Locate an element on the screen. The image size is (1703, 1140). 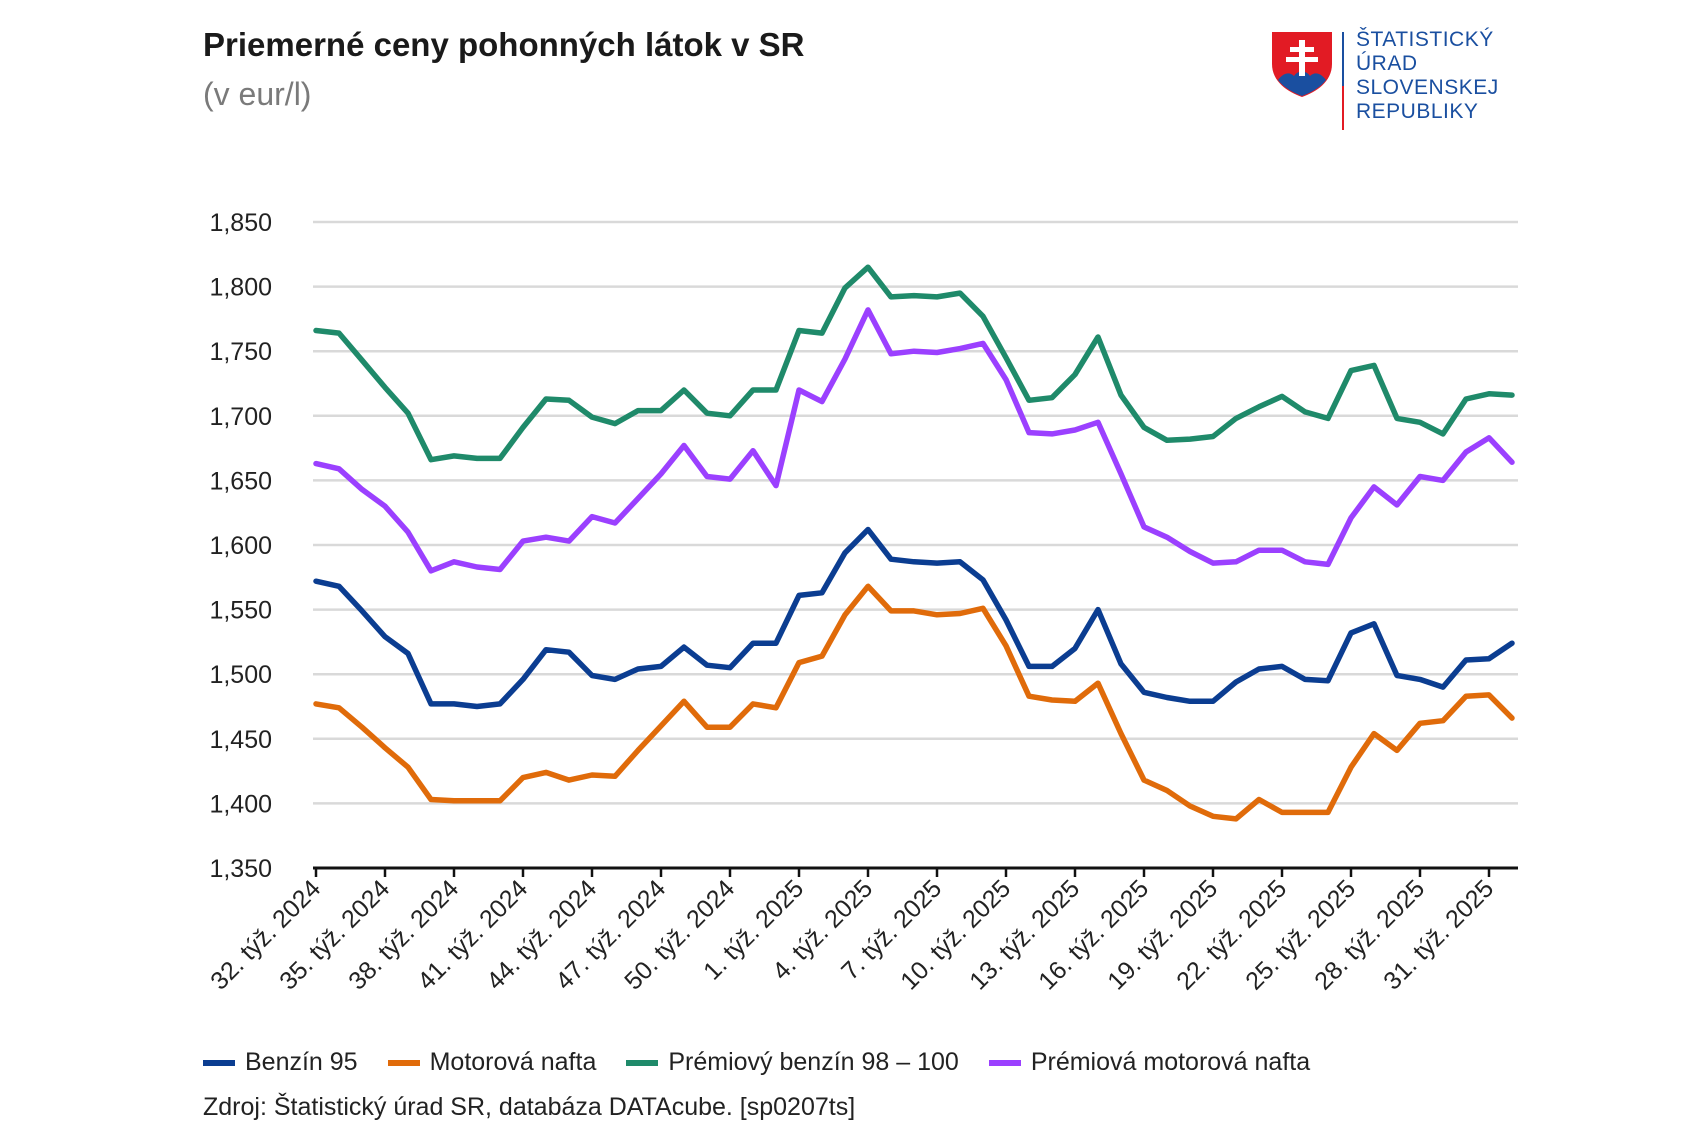
logo-divider is located at coordinates (1343, 81).